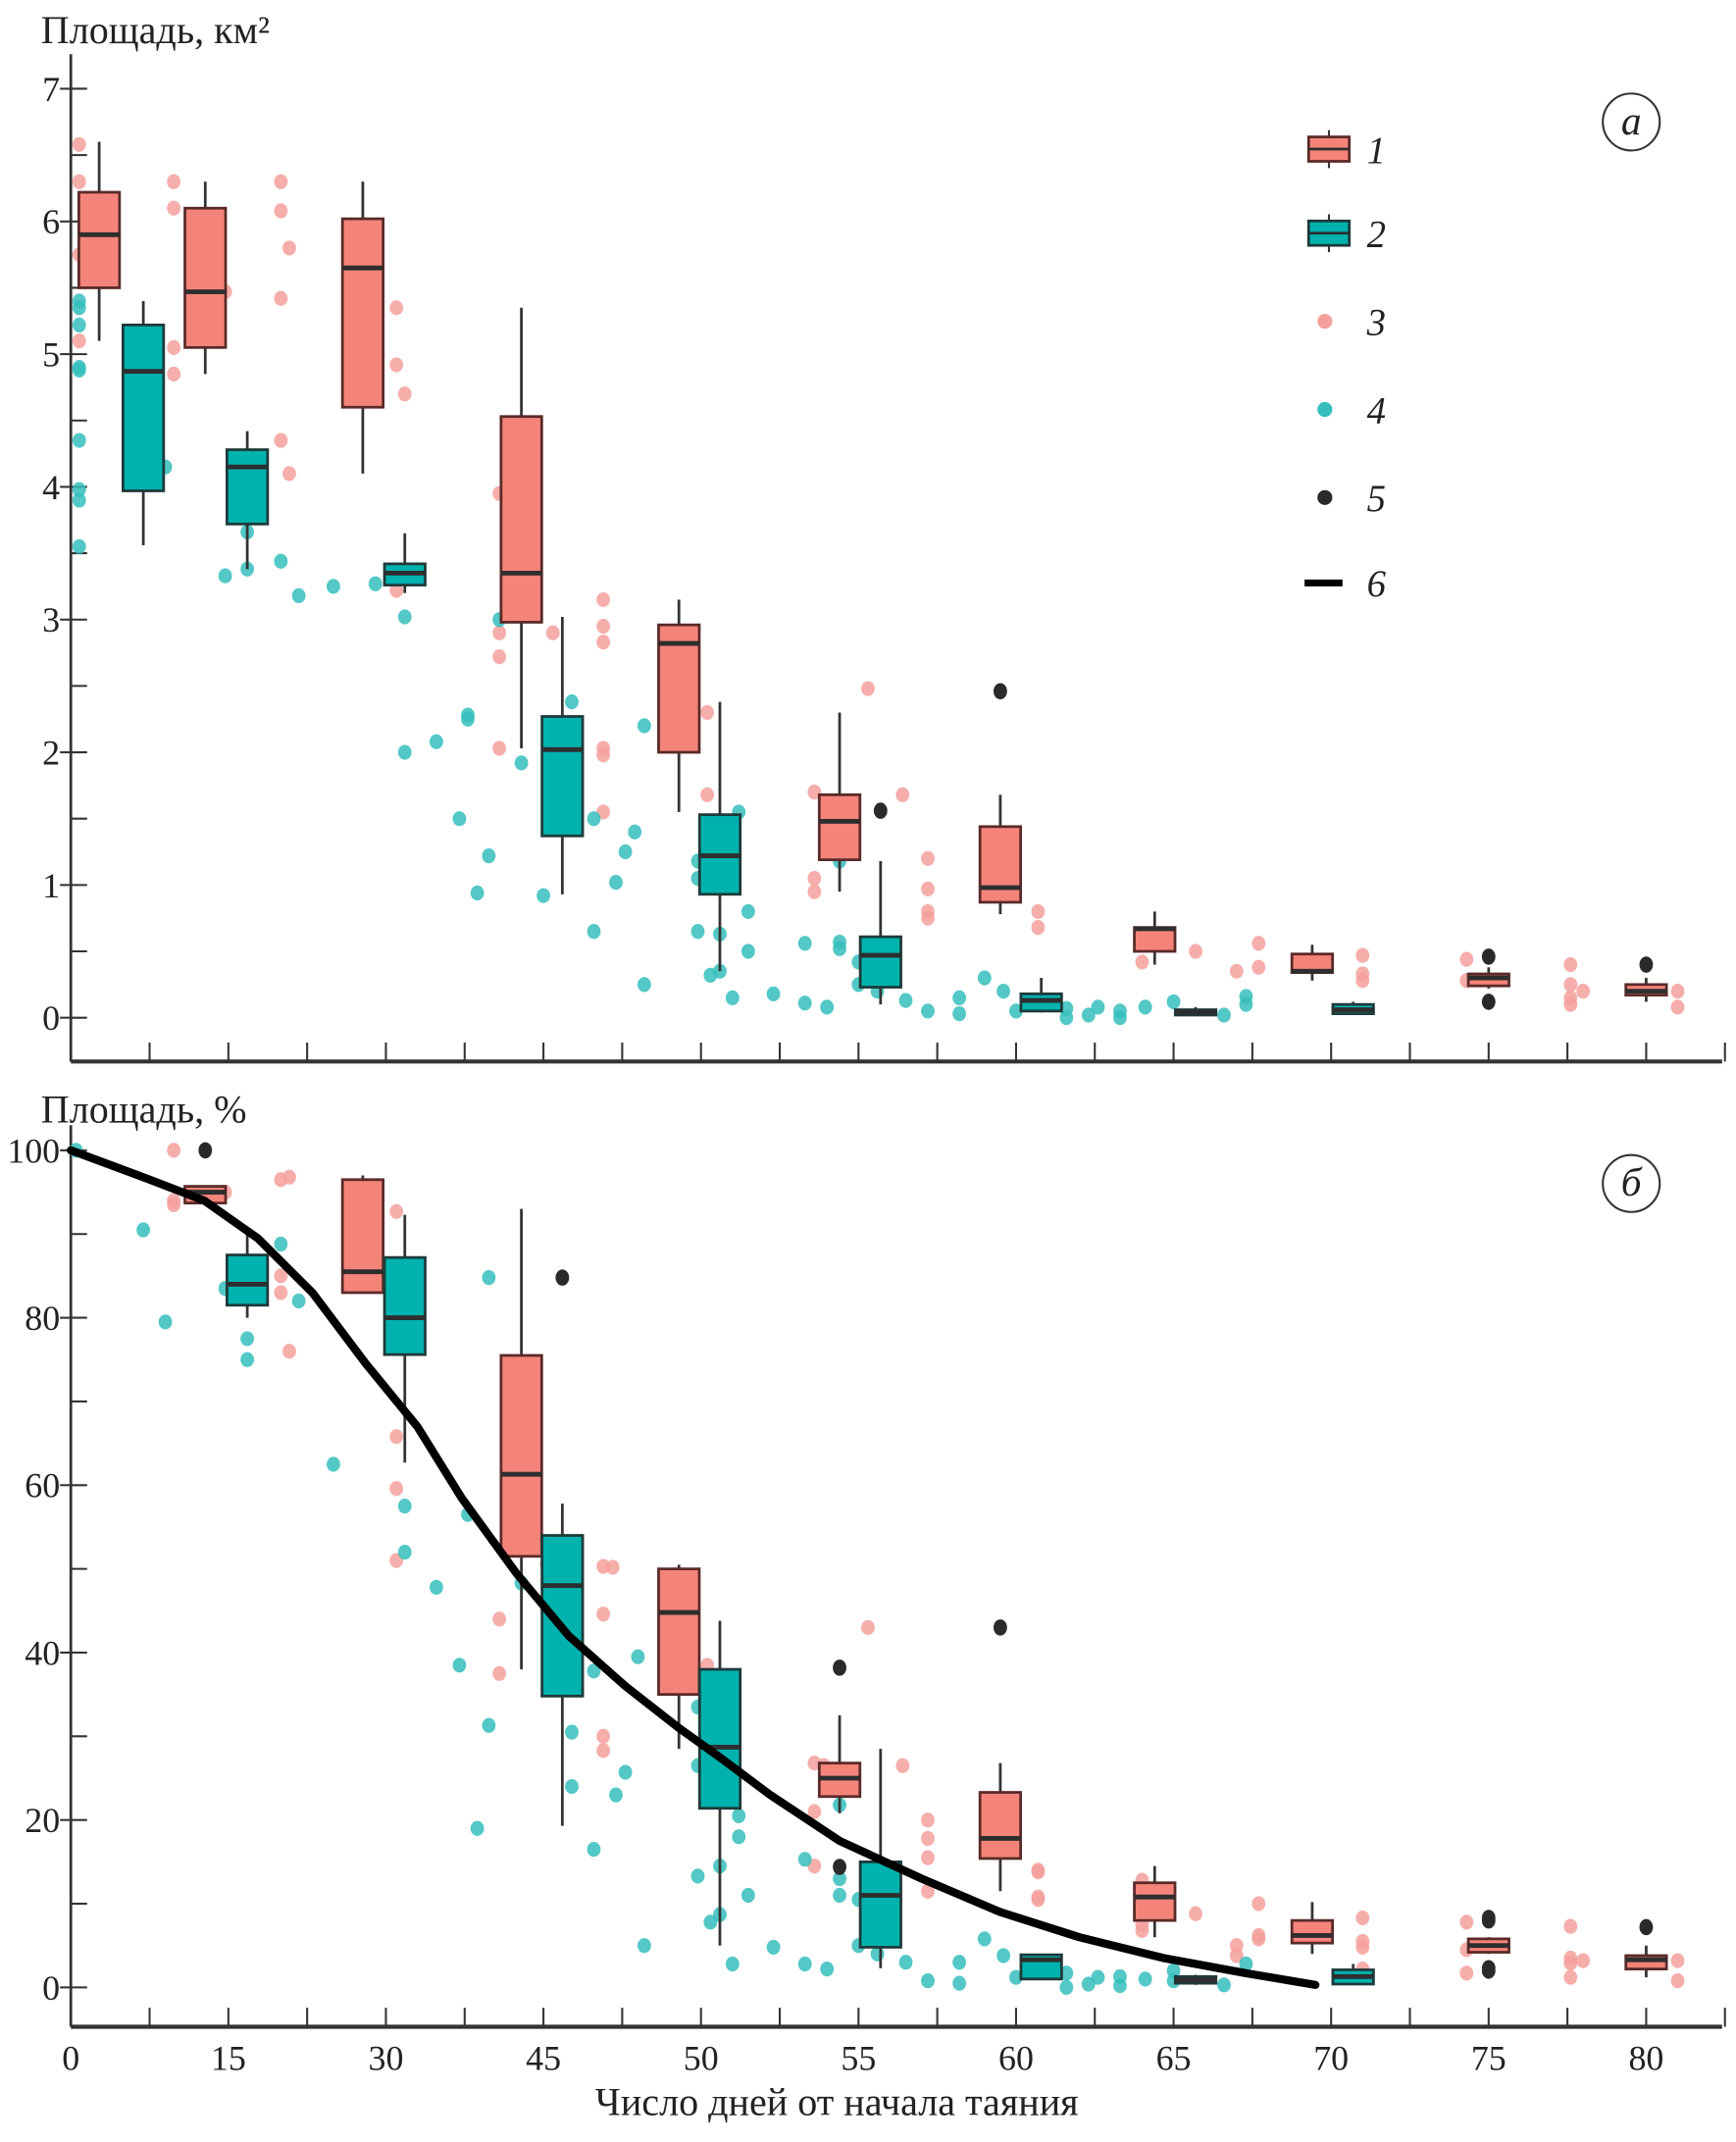 The image size is (1736, 2142). I want to click on legend-label-1: 1, so click(1377, 151).